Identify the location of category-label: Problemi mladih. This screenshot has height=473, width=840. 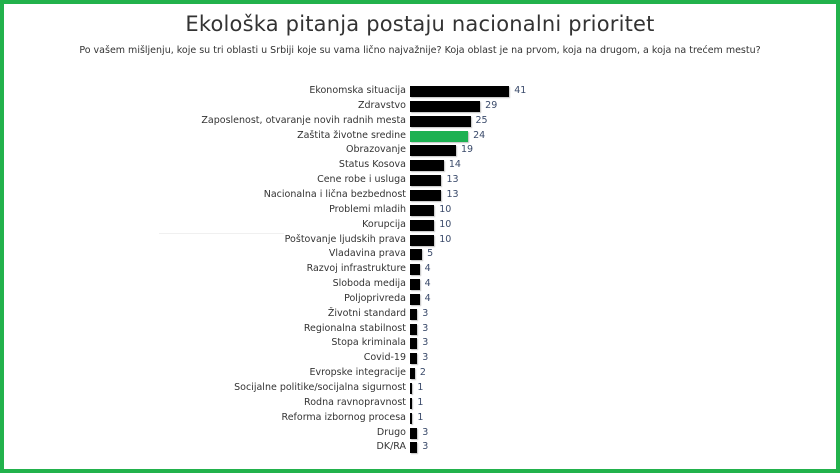
(367, 209).